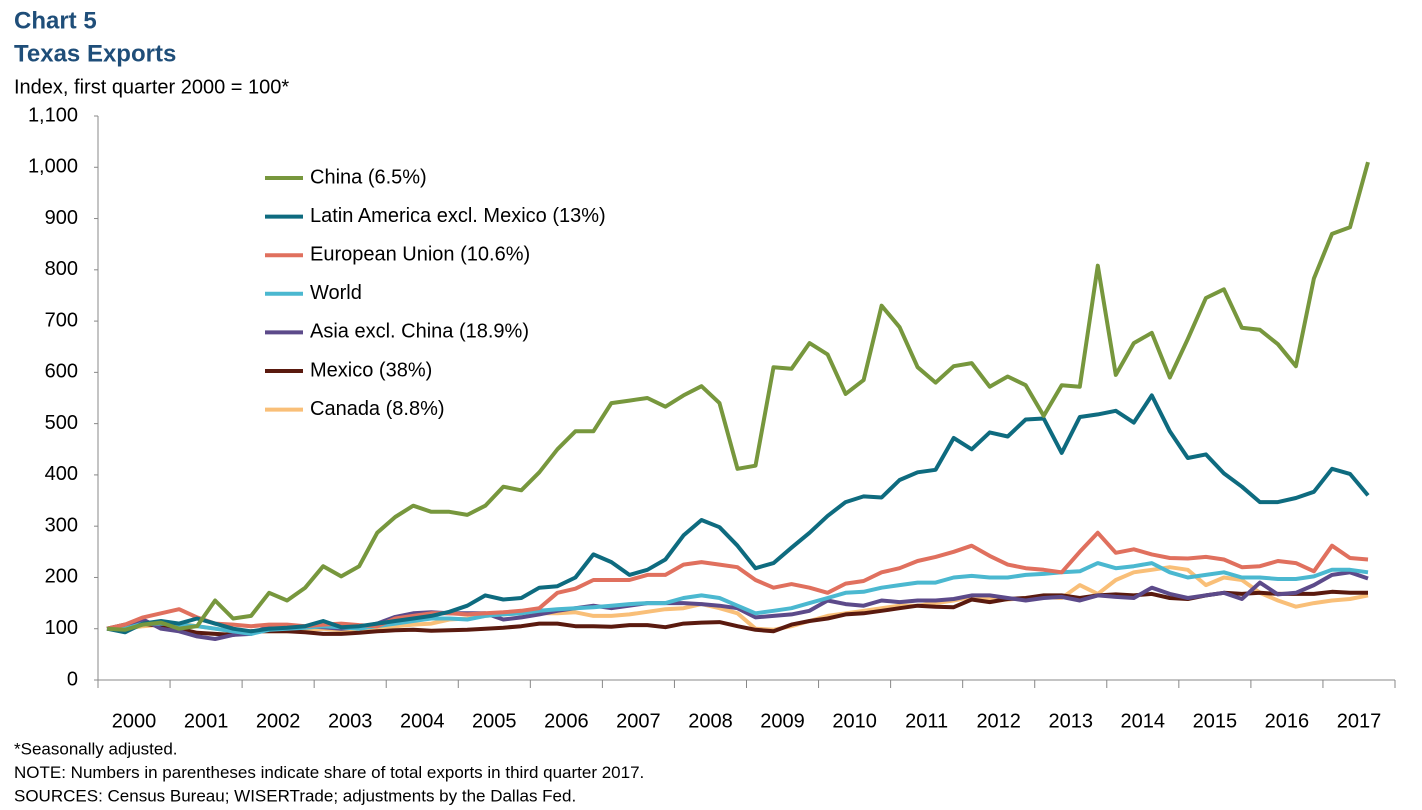 This screenshot has height=810, width=1422. I want to click on y-tick-label: 500, so click(61, 423).